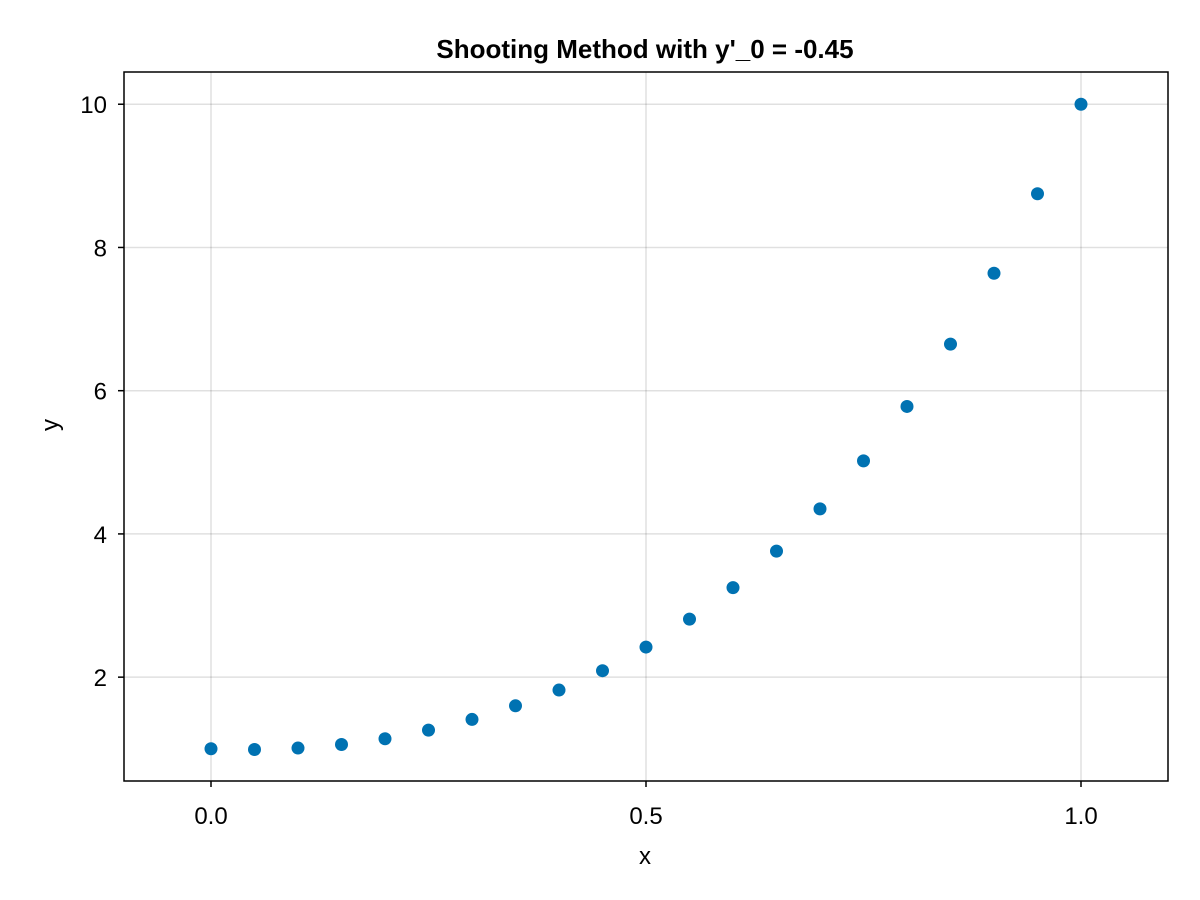  What do you see at coordinates (50, 425) in the screenshot?
I see `y-axis-label: y` at bounding box center [50, 425].